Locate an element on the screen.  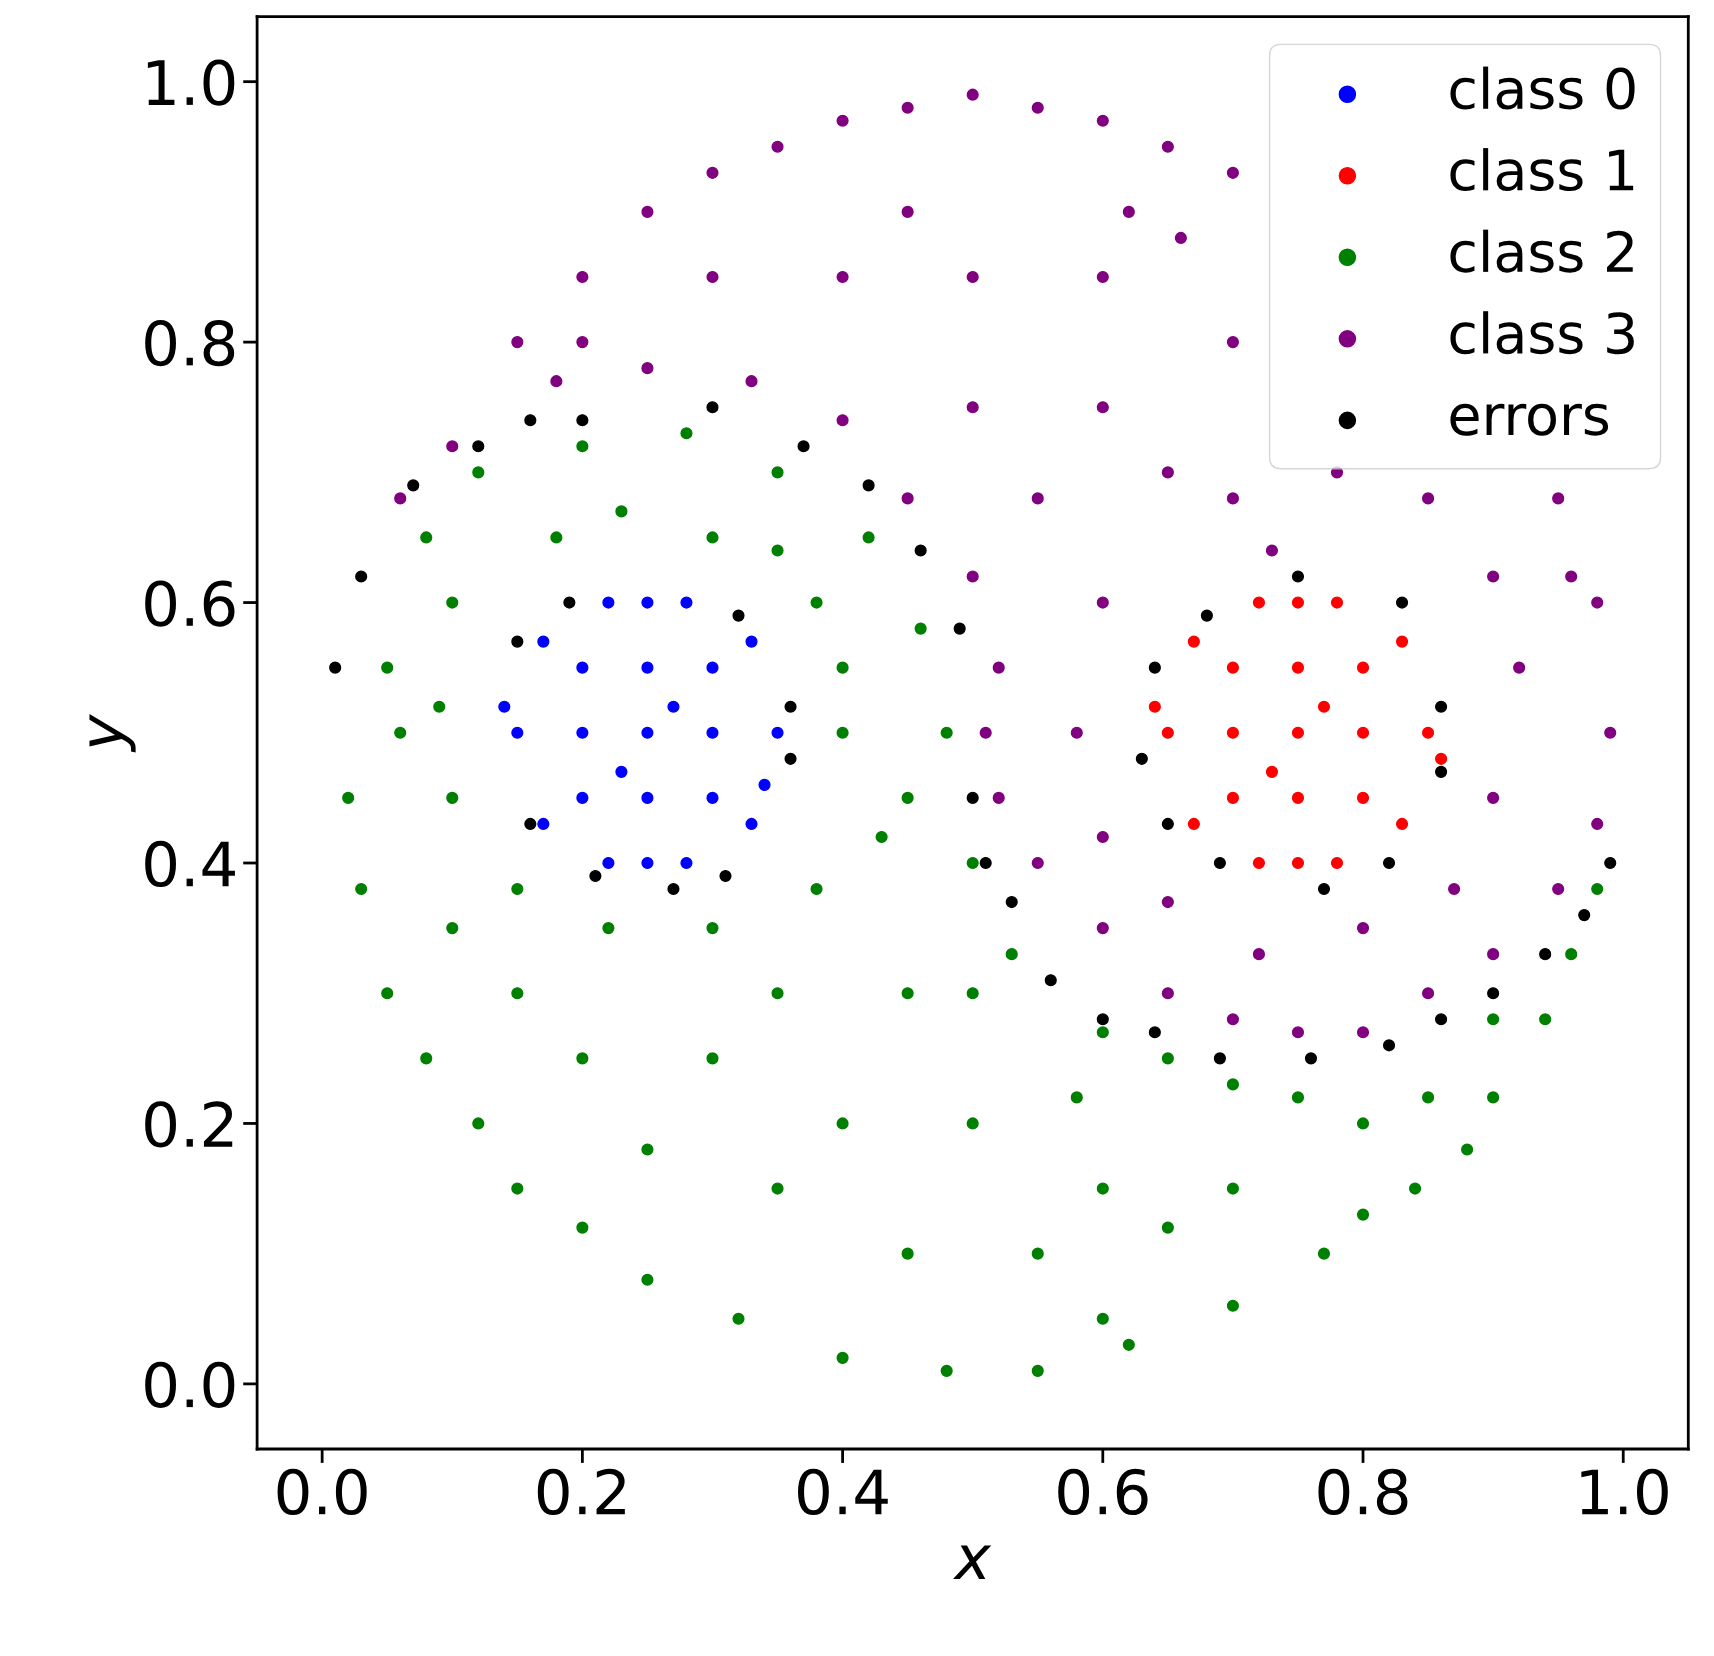
legend-label: class 3 is located at coordinates (1542, 333).